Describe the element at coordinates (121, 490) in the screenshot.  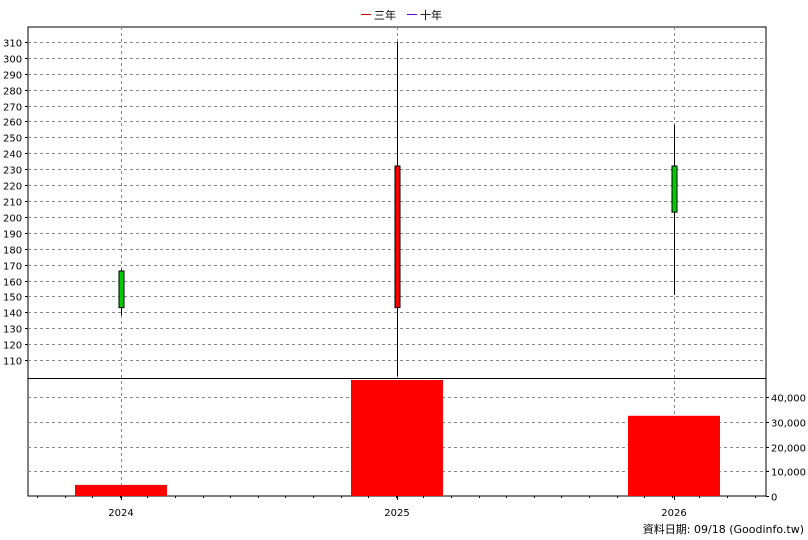
I see `volume-bar-2024` at that location.